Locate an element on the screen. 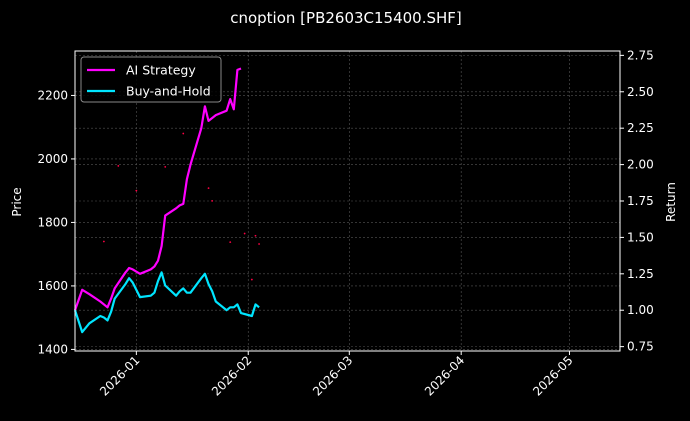 This screenshot has width=690, height=421. legend: AI Strategy Buy-and-Hold is located at coordinates (151, 79).